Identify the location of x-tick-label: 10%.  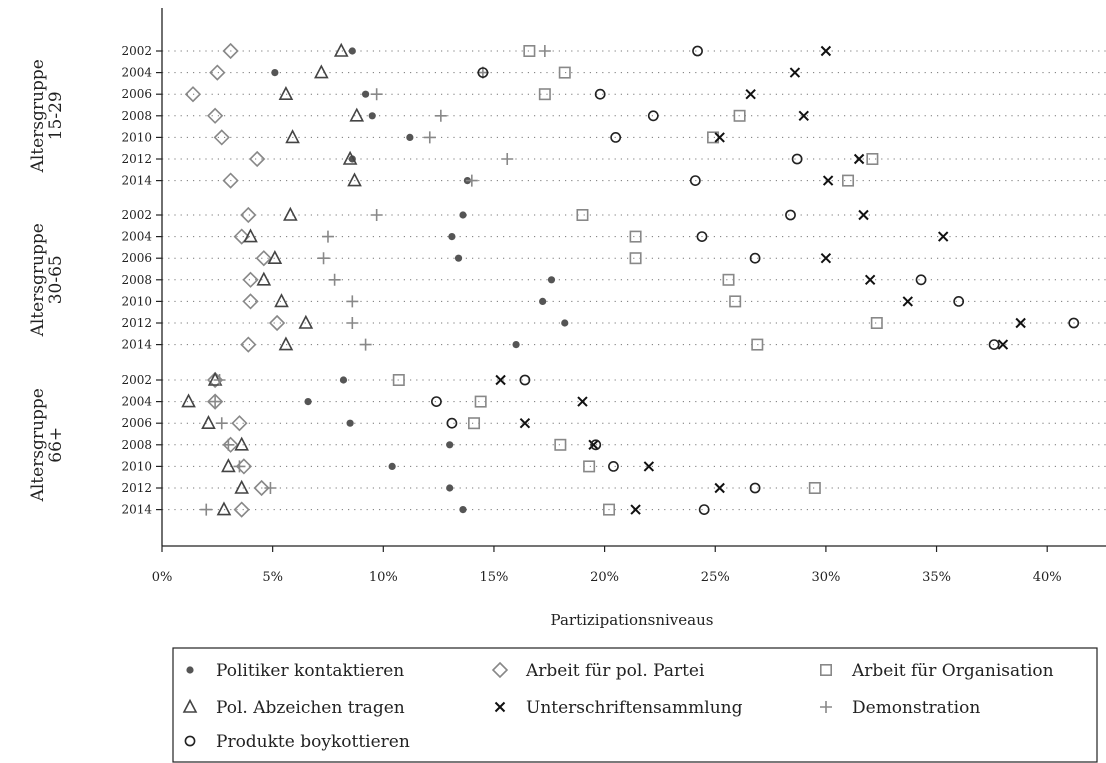
(383, 577).